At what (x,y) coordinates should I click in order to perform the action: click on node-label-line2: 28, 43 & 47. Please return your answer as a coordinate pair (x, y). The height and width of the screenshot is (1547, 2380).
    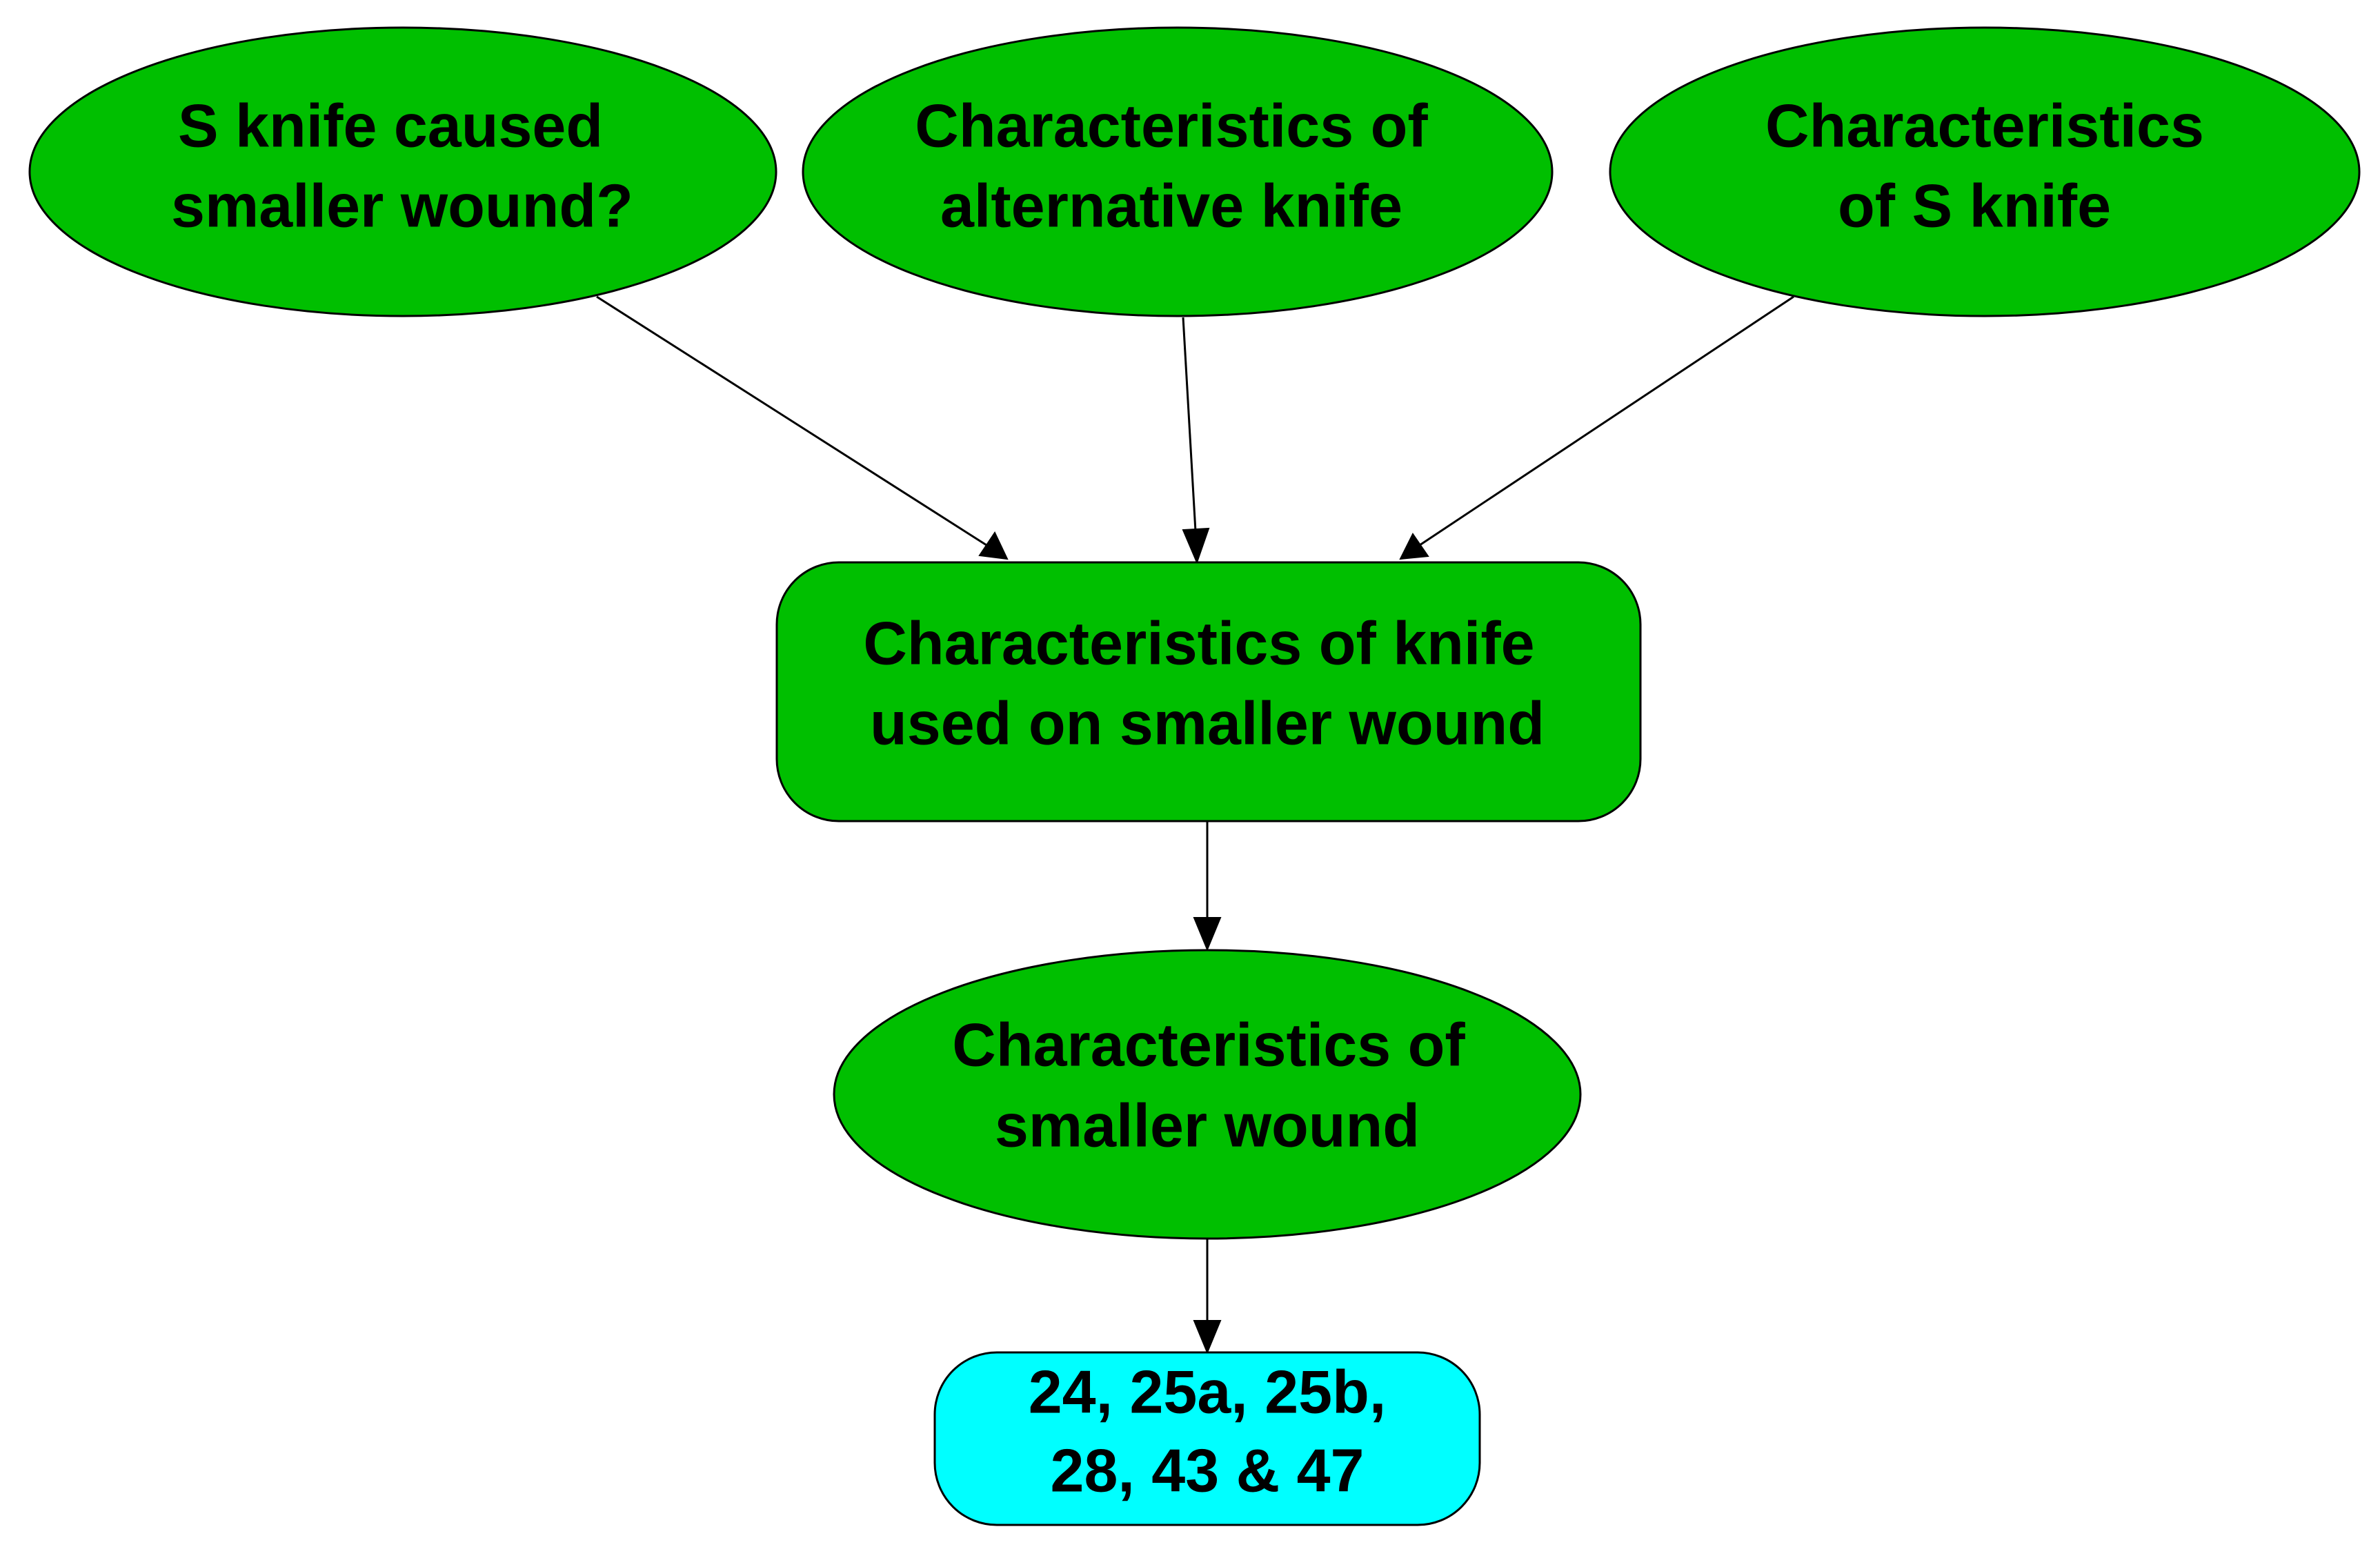
    Looking at the image, I should click on (1208, 1470).